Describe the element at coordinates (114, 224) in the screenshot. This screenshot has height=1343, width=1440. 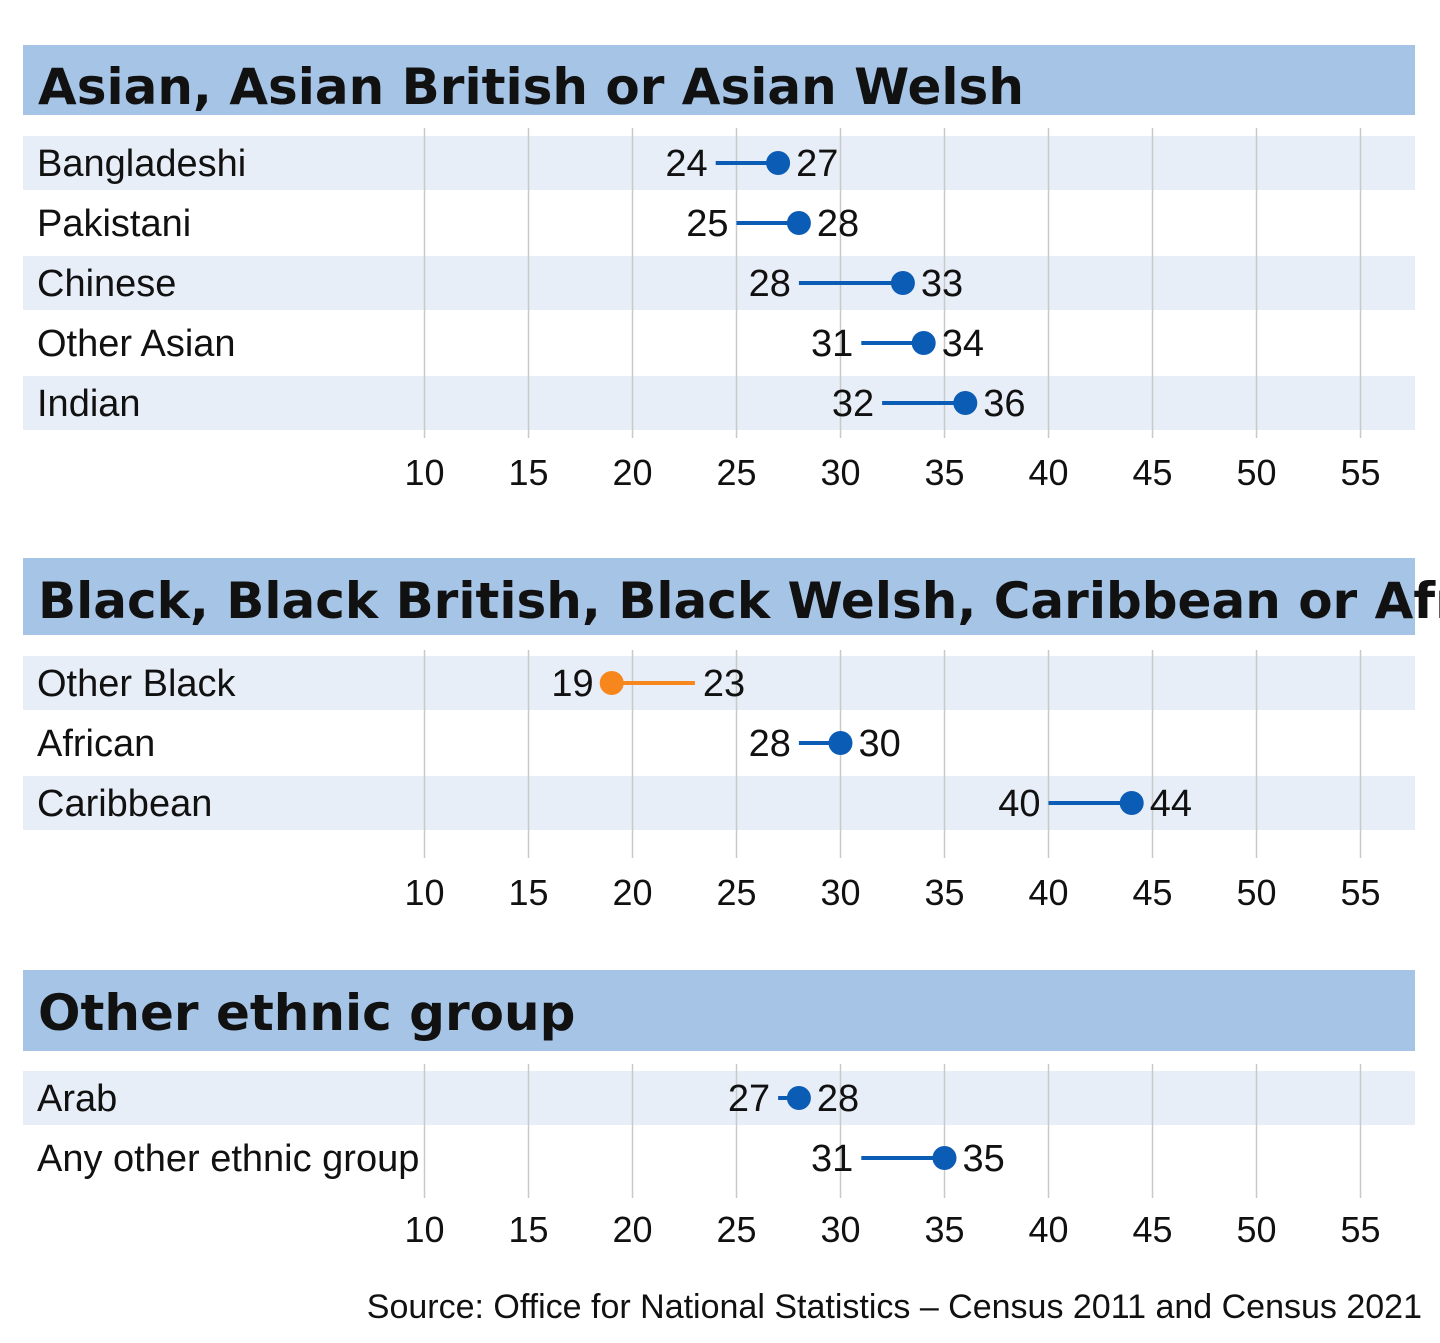
I see `row-label: Pakistani` at that location.